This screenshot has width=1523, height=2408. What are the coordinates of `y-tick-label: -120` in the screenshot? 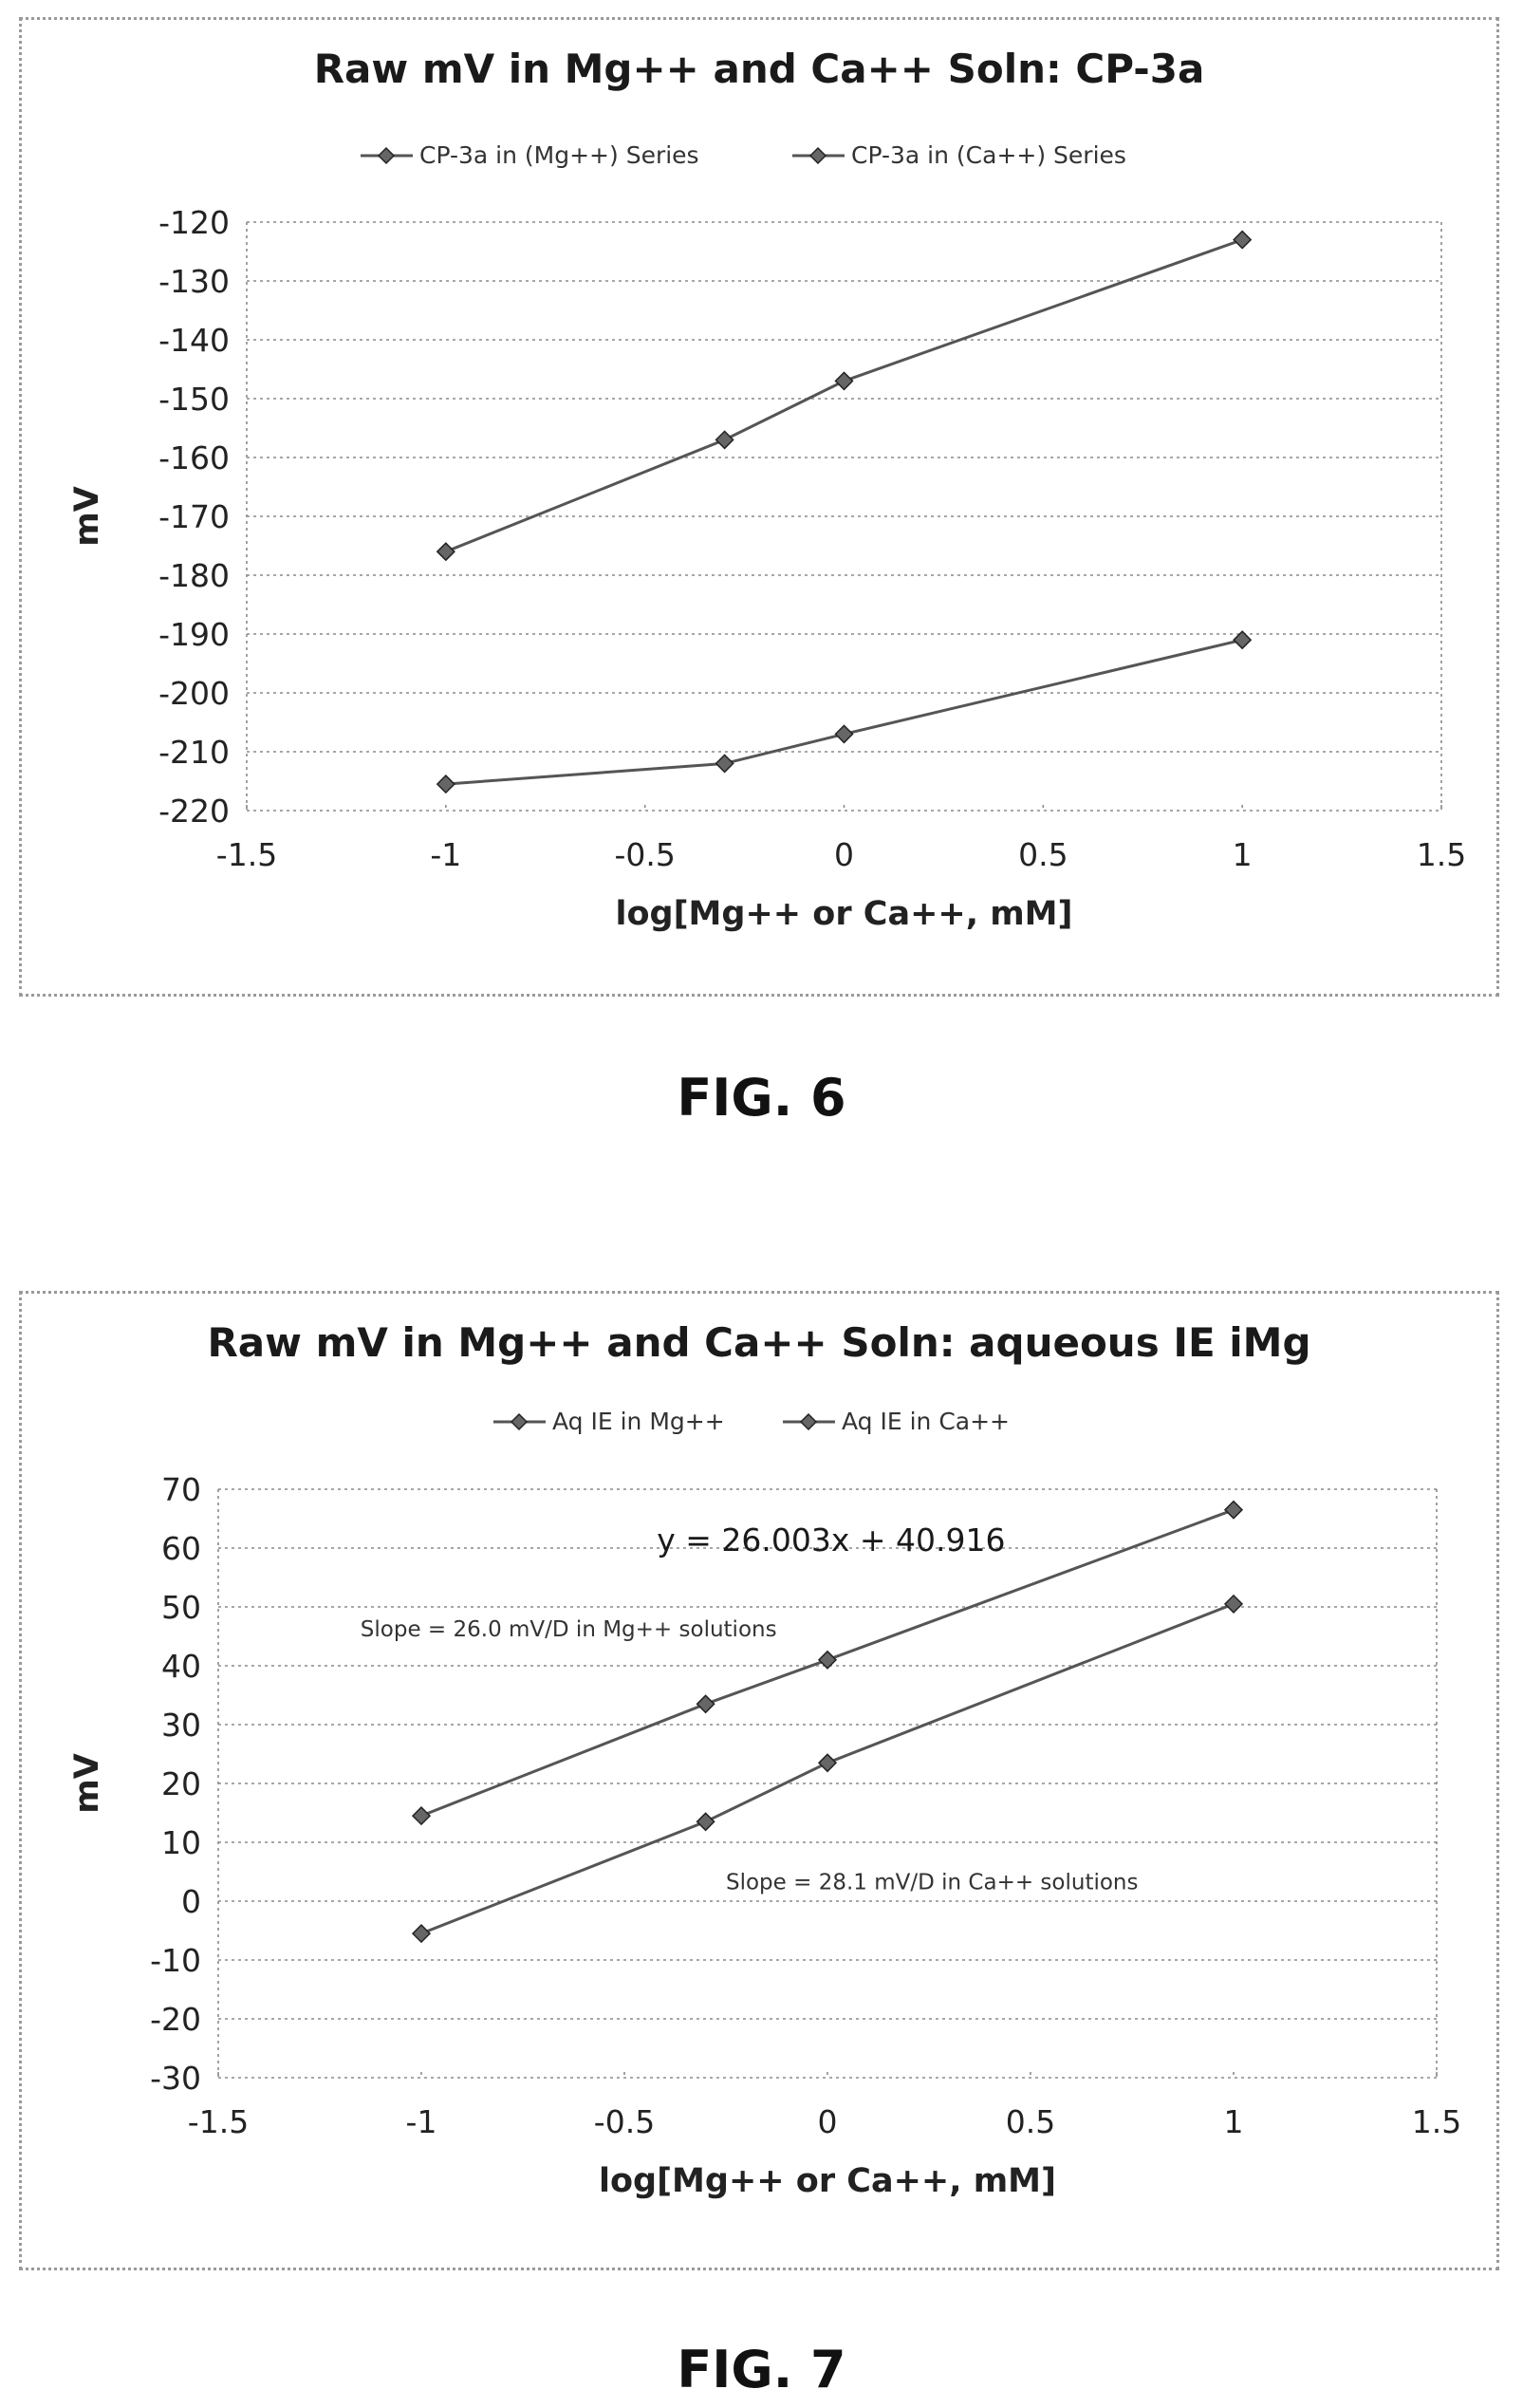 It's located at (194, 222).